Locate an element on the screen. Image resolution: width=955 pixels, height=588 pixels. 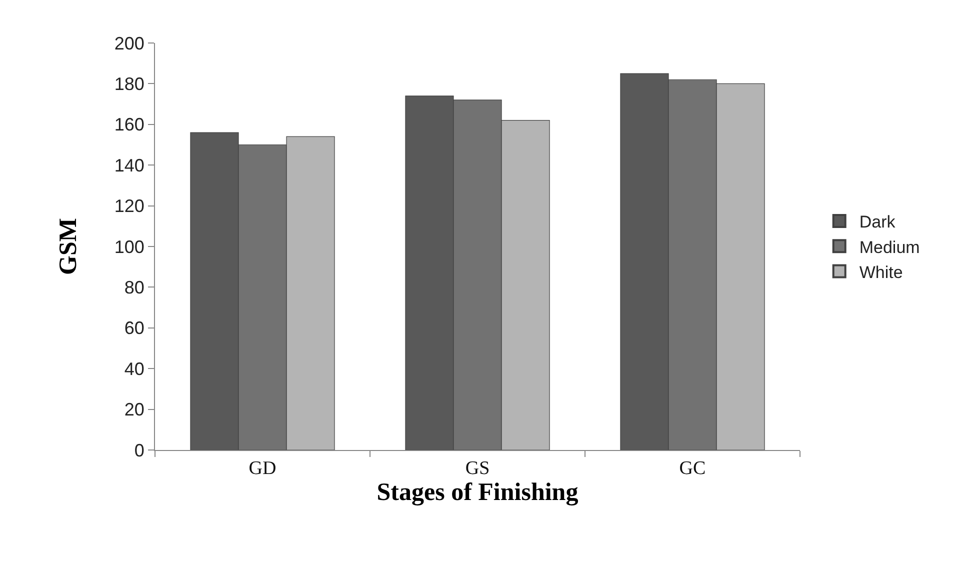
legend-label: White is located at coordinates (881, 272).